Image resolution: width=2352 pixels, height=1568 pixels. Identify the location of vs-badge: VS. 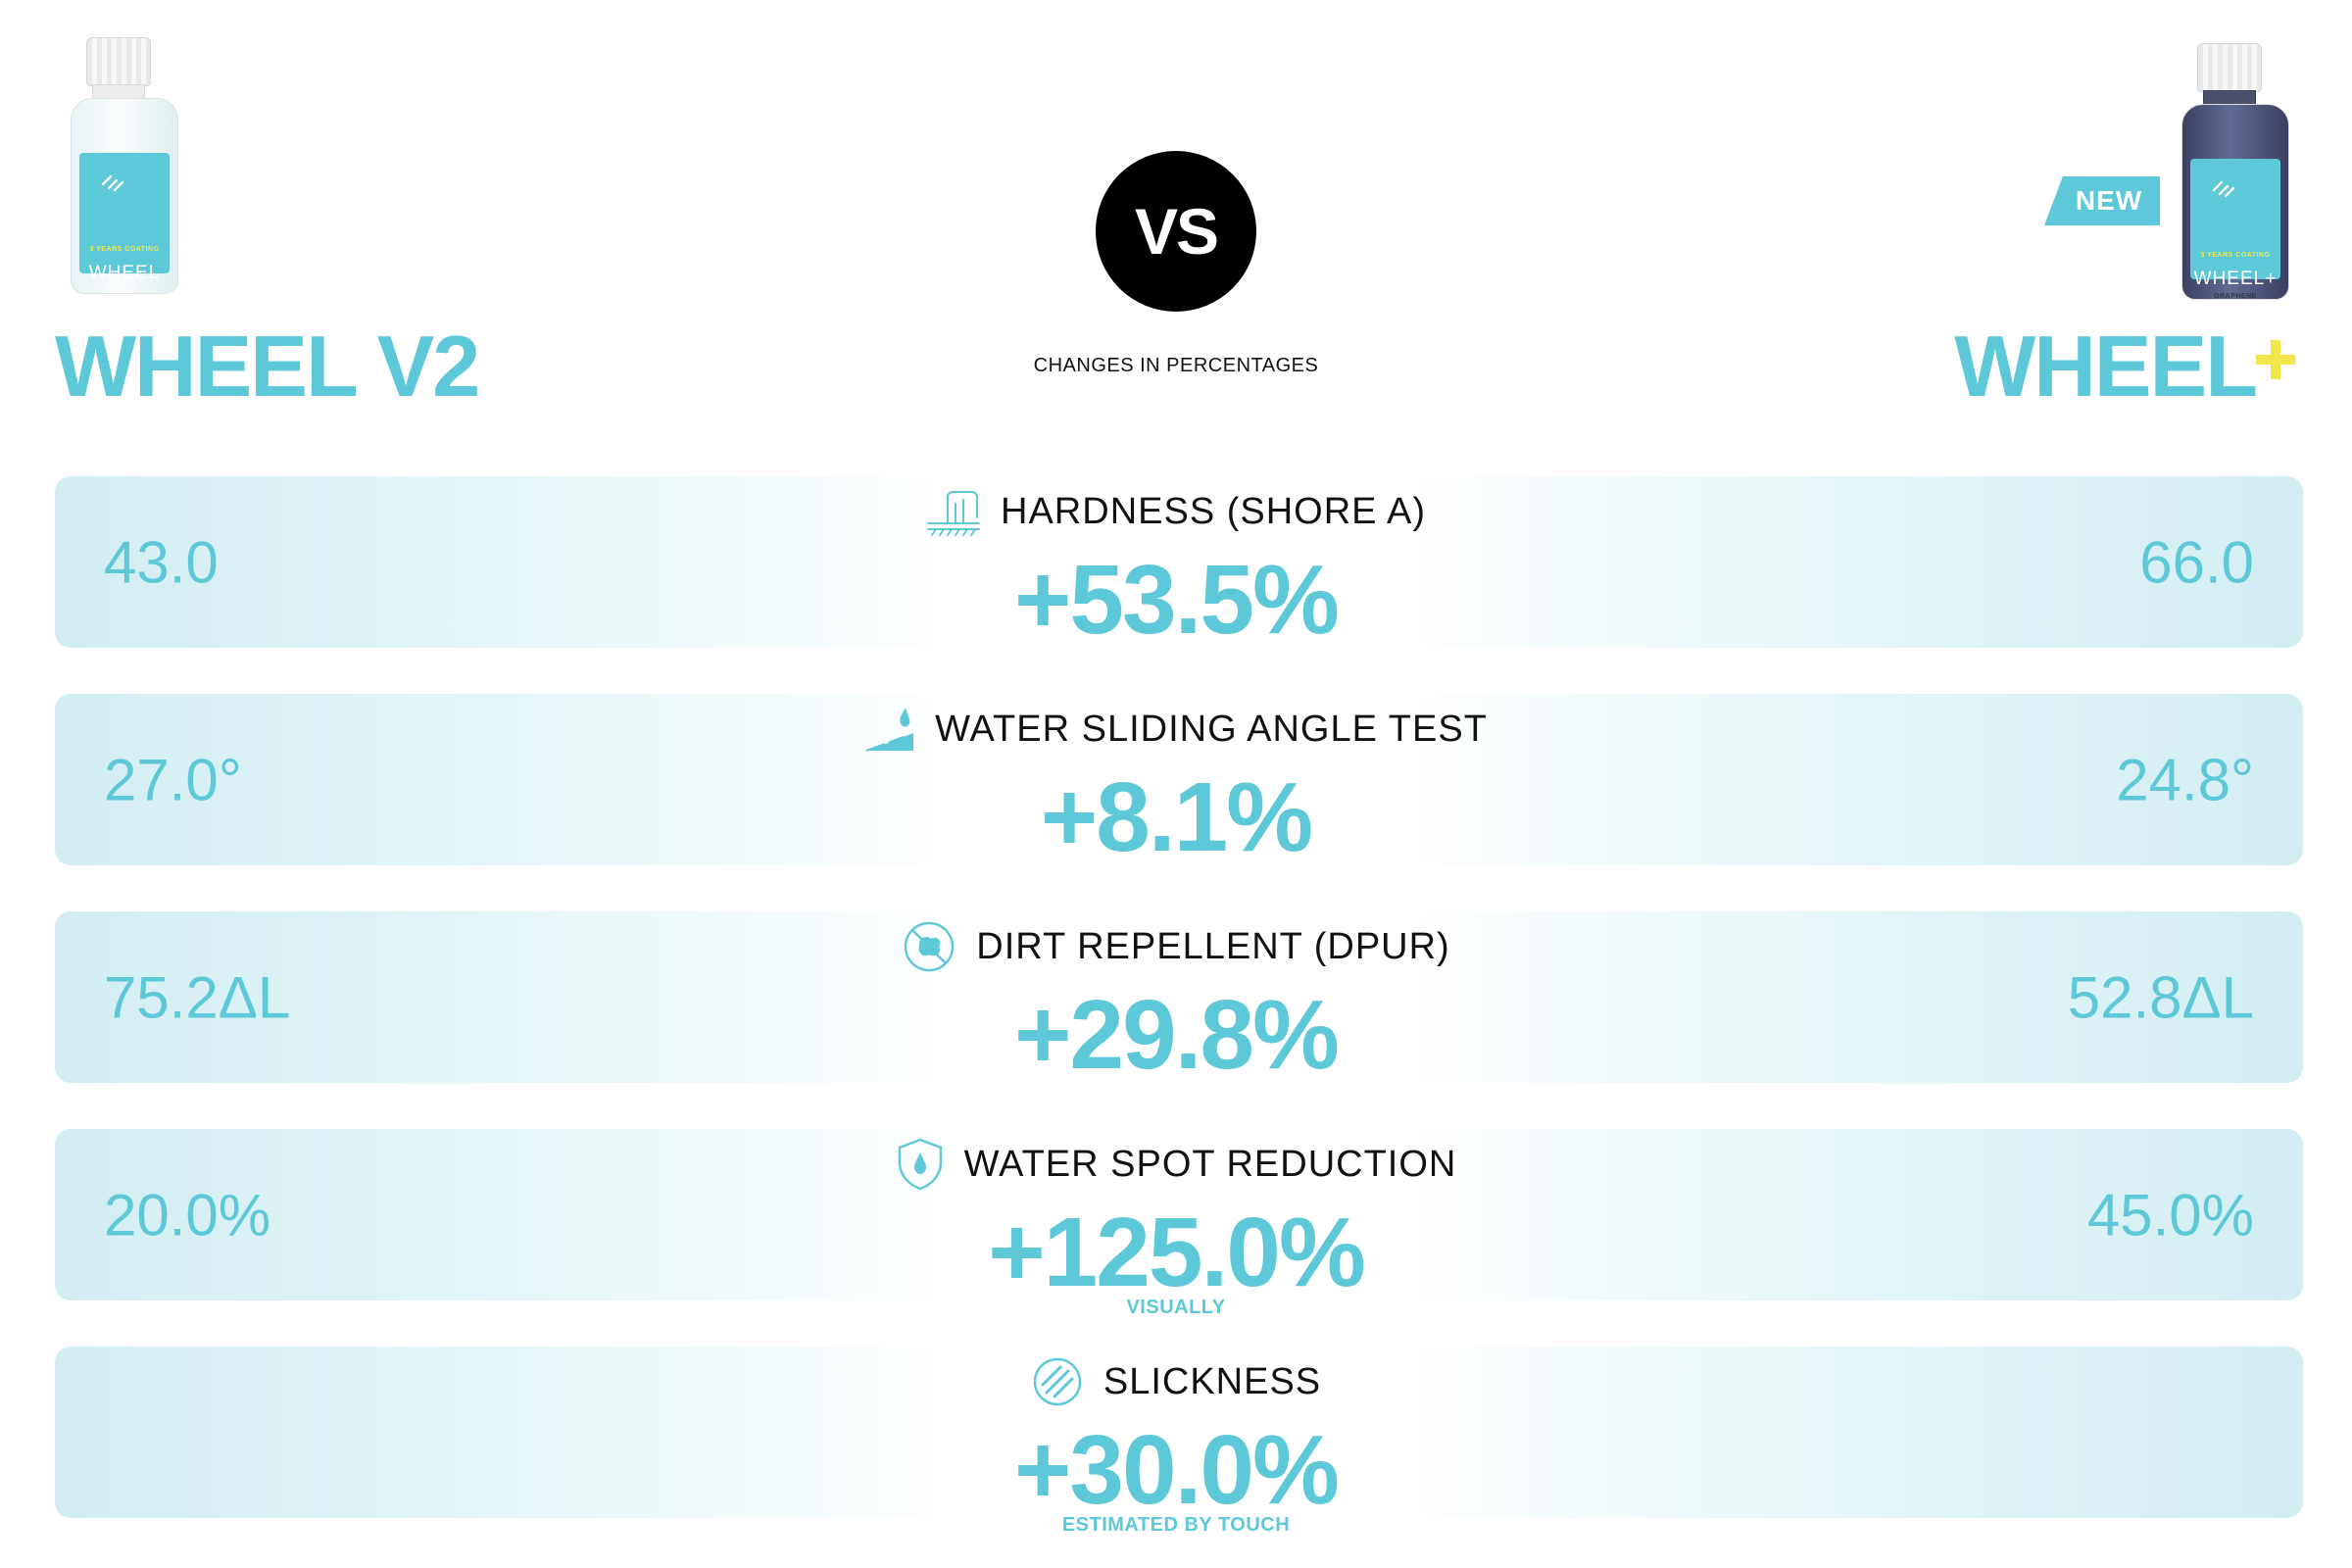
(1176, 231).